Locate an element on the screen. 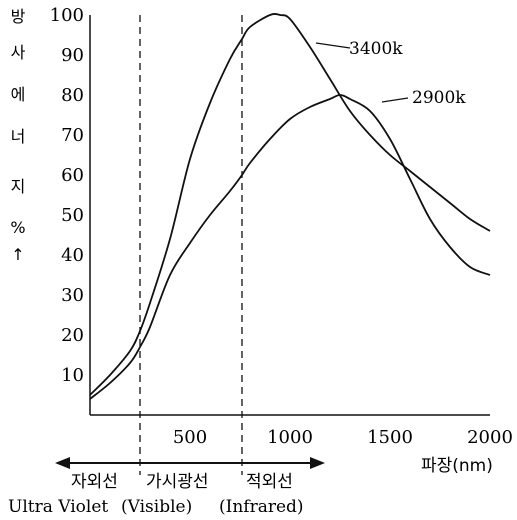  y-tick-label: 90 is located at coordinates (72, 55).